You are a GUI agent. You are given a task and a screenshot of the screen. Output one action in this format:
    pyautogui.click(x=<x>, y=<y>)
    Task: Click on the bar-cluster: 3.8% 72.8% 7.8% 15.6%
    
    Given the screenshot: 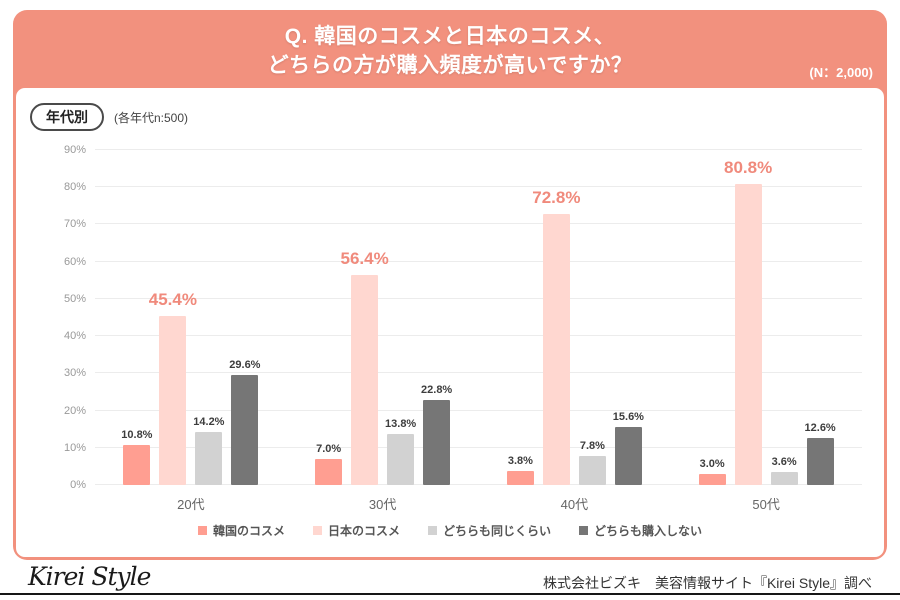 What is the action you would take?
    pyautogui.click(x=575, y=317)
    